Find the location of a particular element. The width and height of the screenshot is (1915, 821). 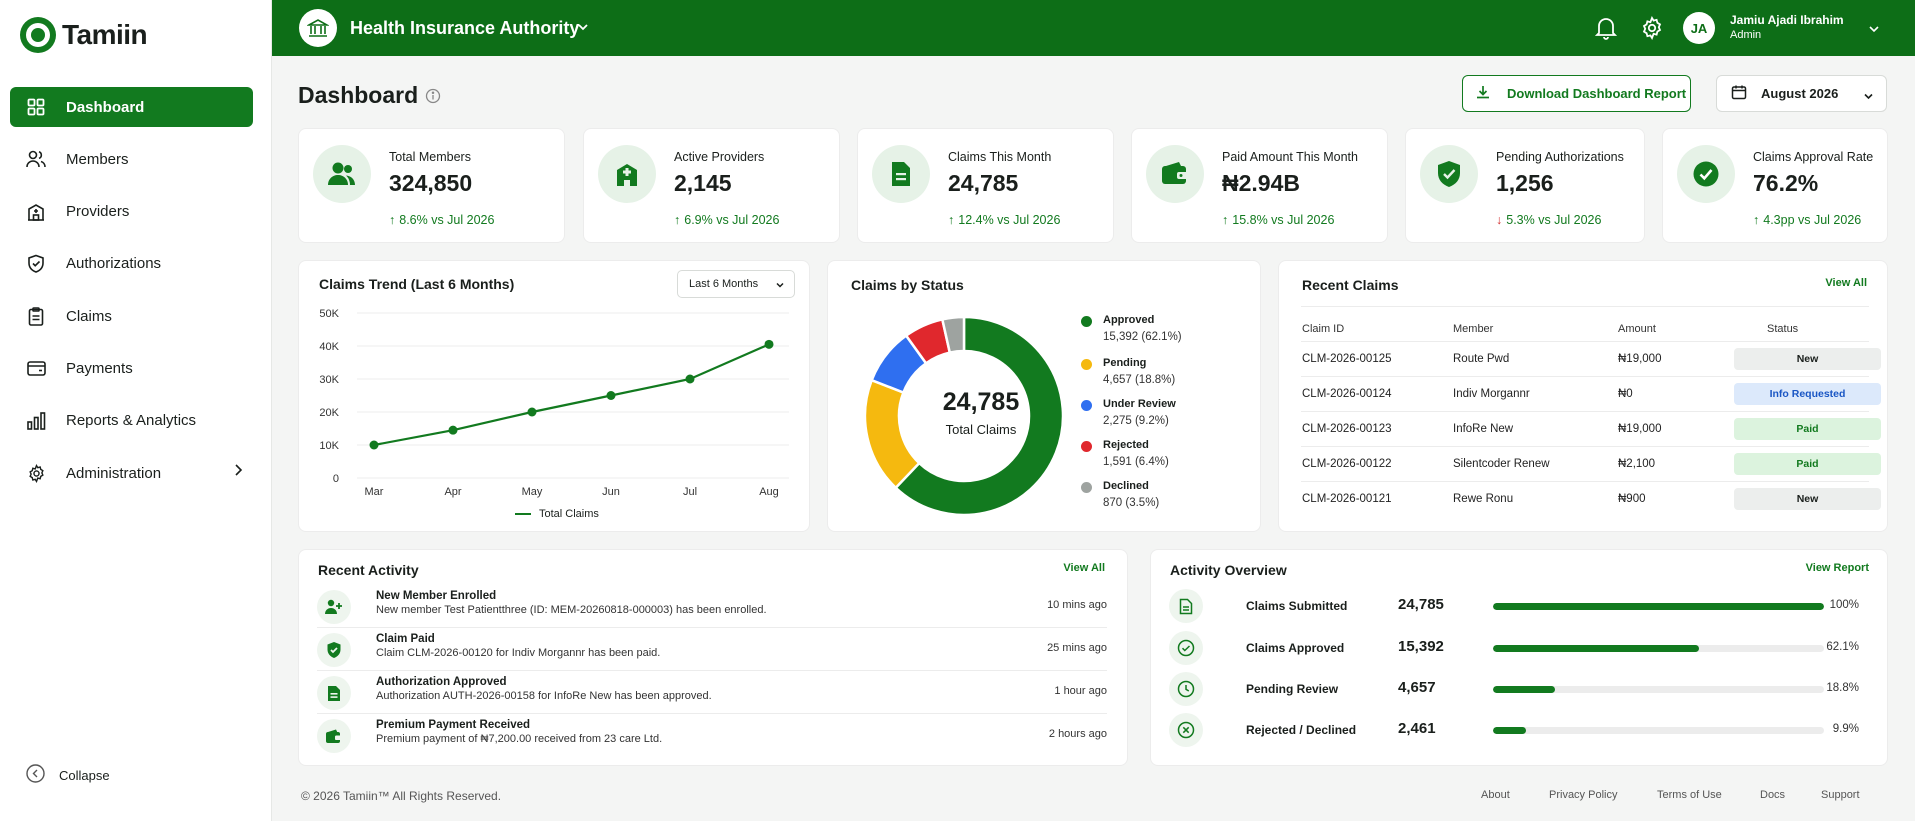

view-report-link: View Report is located at coordinates (1837, 568).